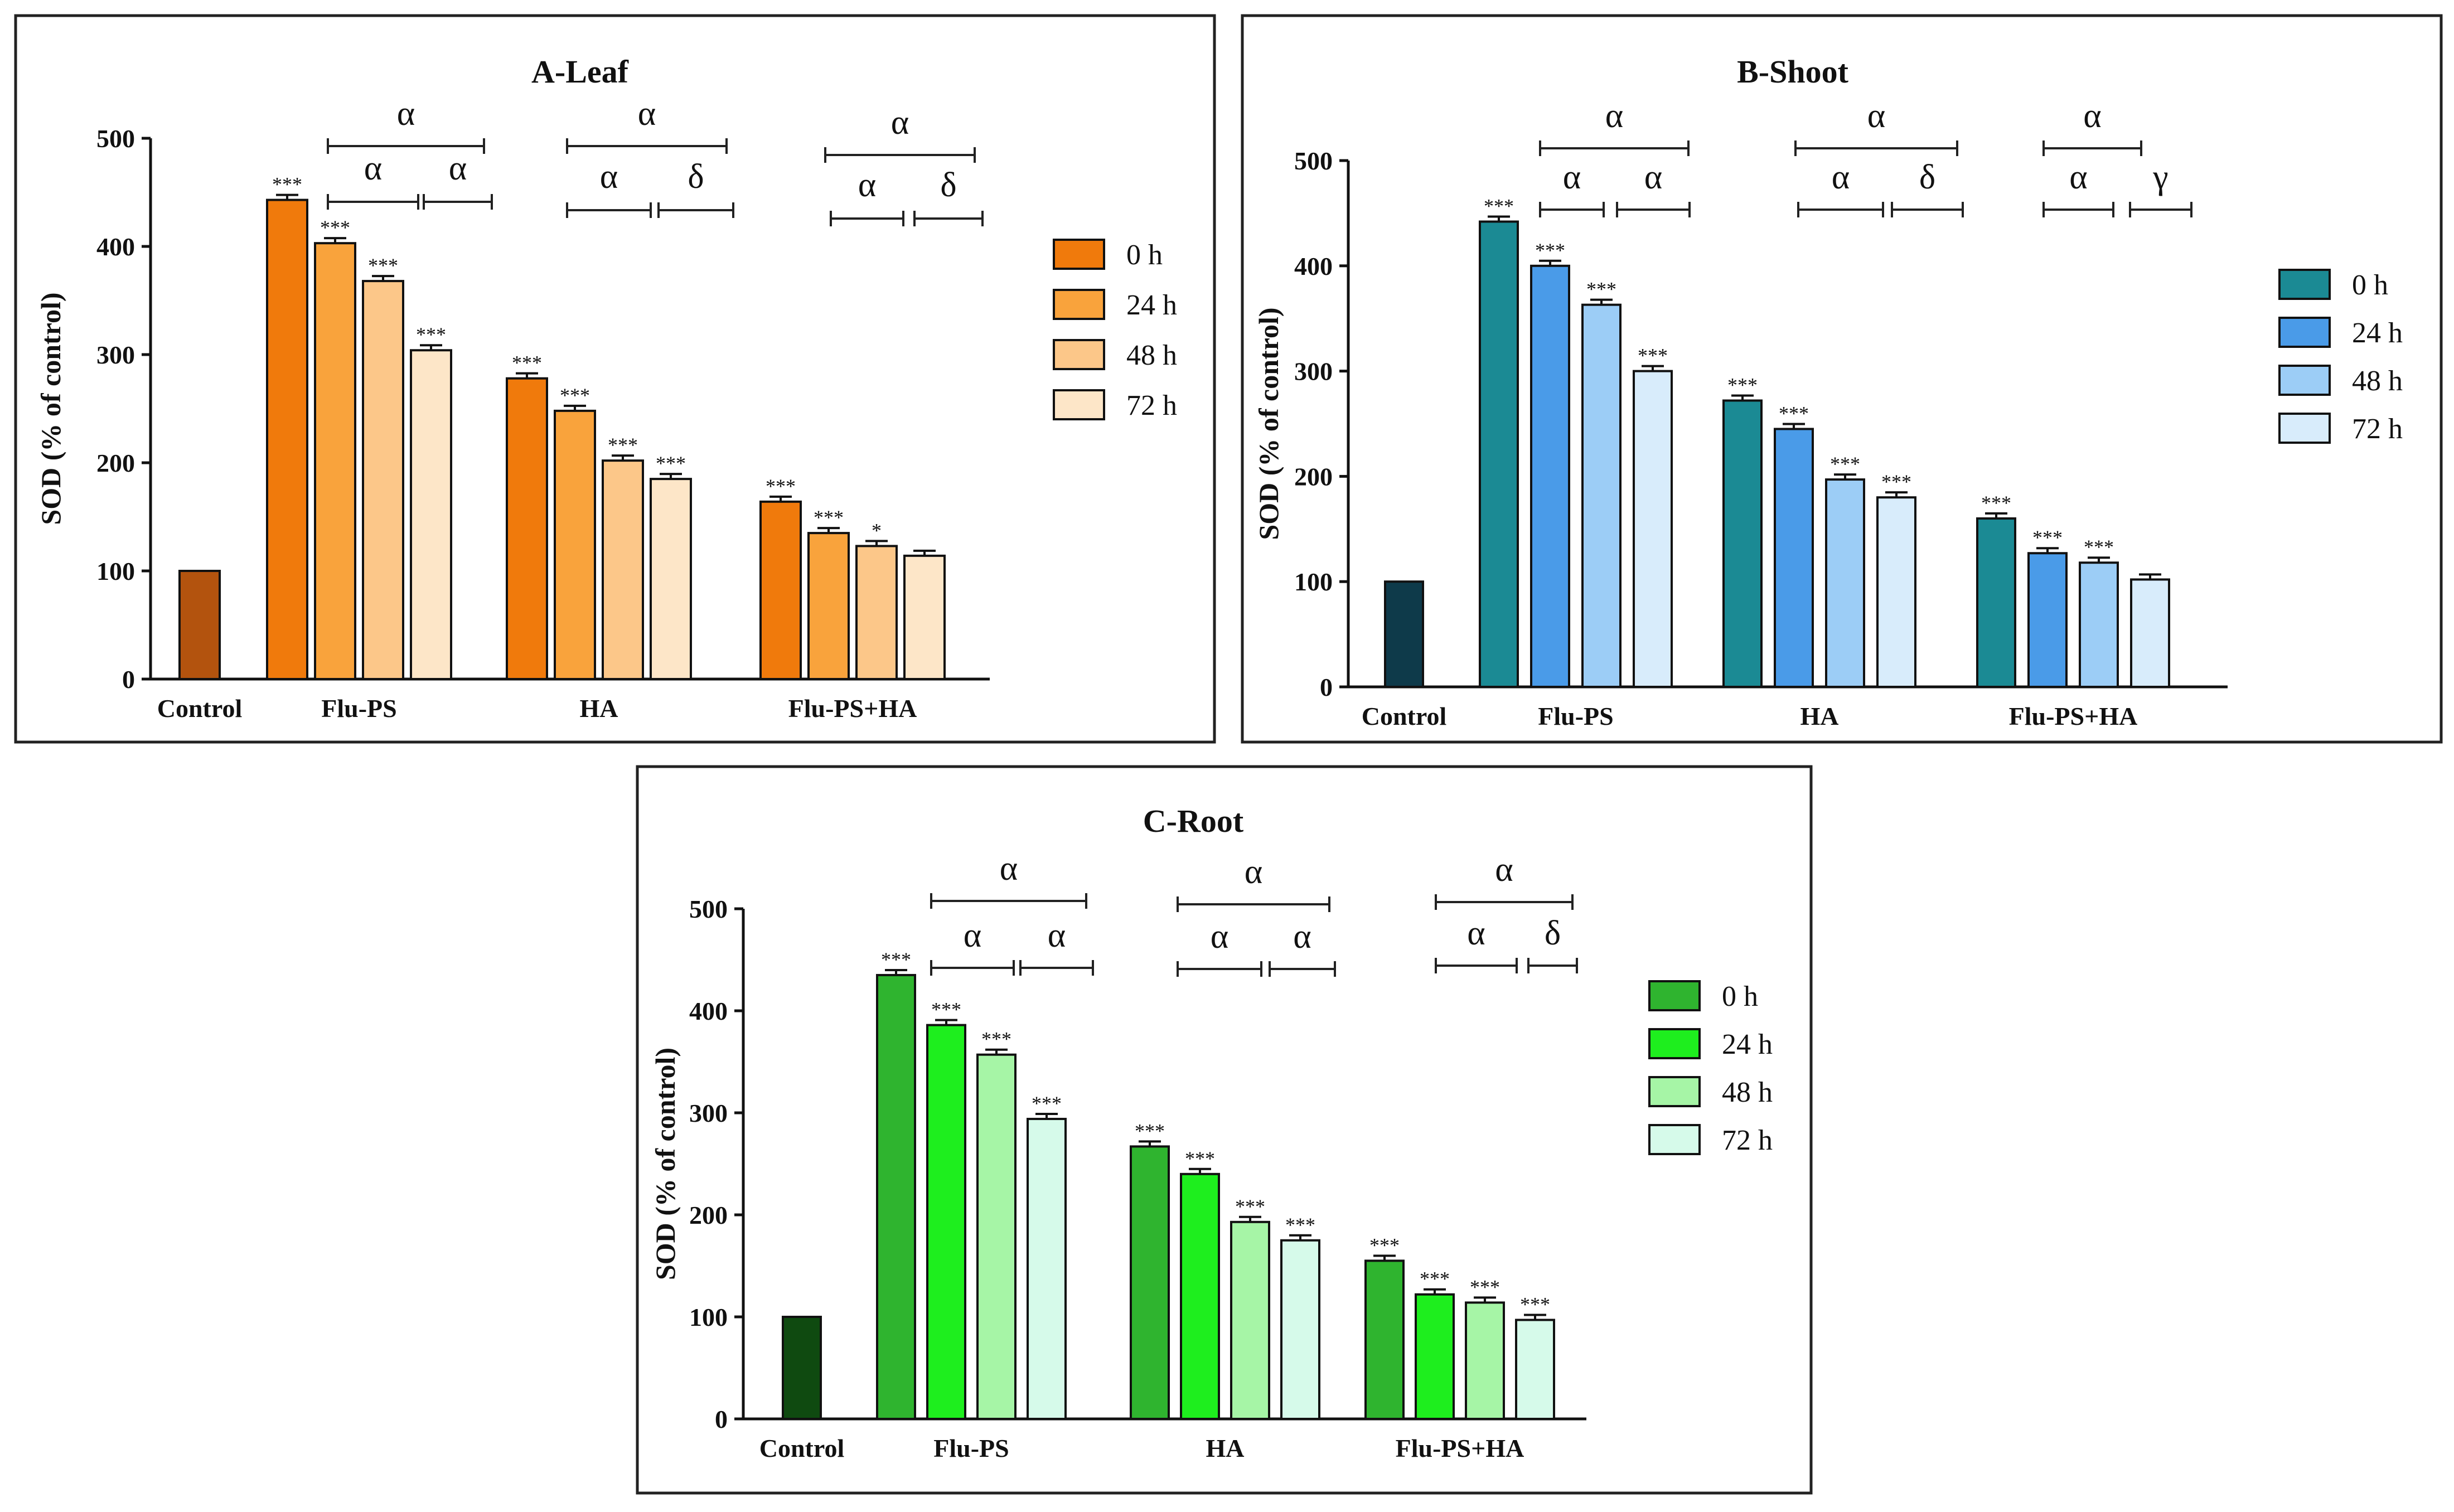 The width and height of the screenshot is (2454, 1512). I want to click on y-tick-label: 0, so click(721, 1419).